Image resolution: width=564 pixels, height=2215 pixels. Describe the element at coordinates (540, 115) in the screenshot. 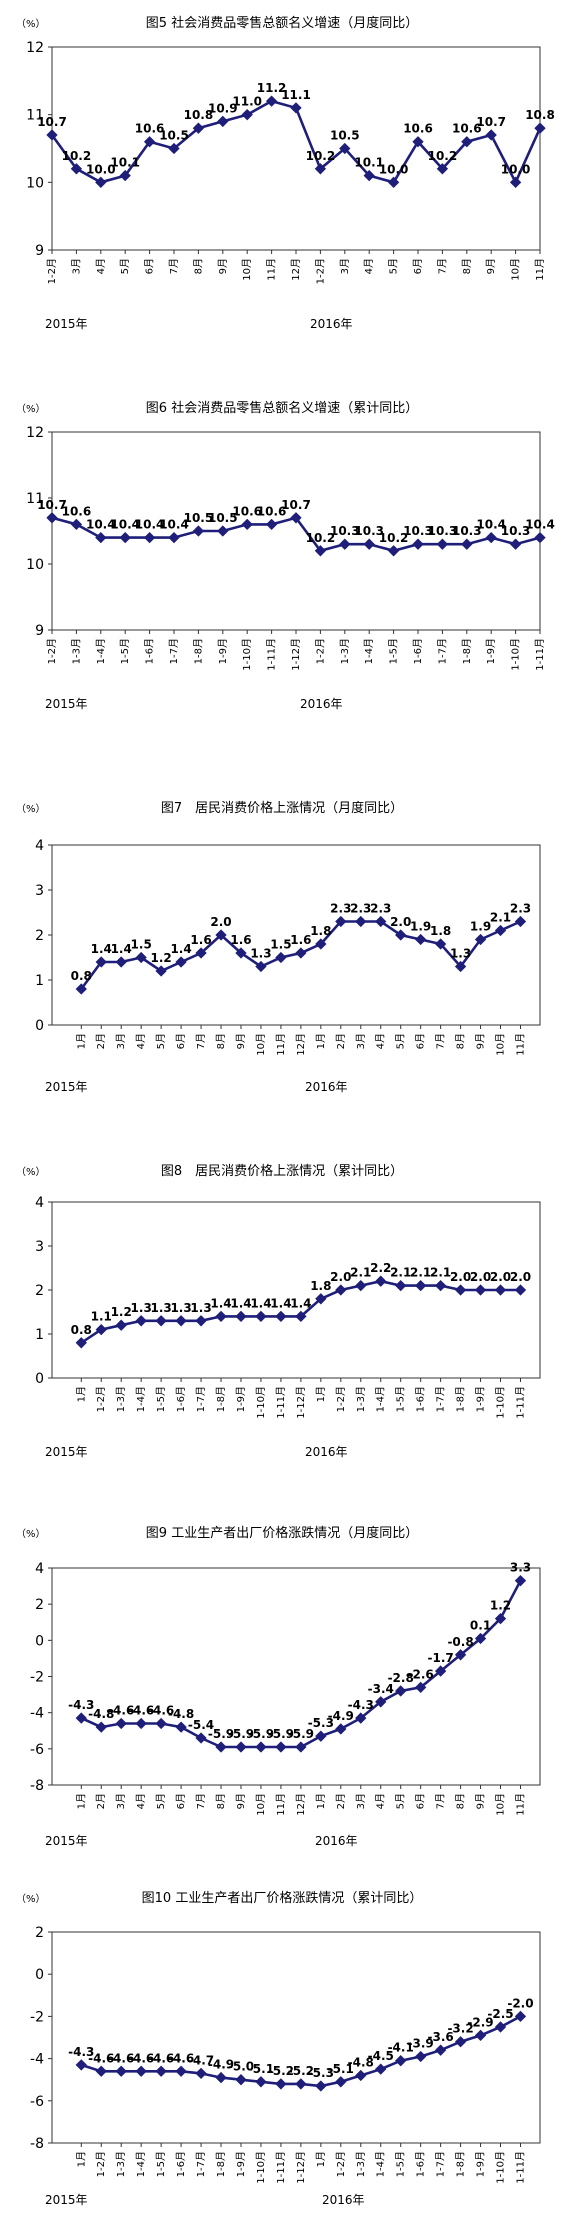

I see `data-label: 10.8` at that location.